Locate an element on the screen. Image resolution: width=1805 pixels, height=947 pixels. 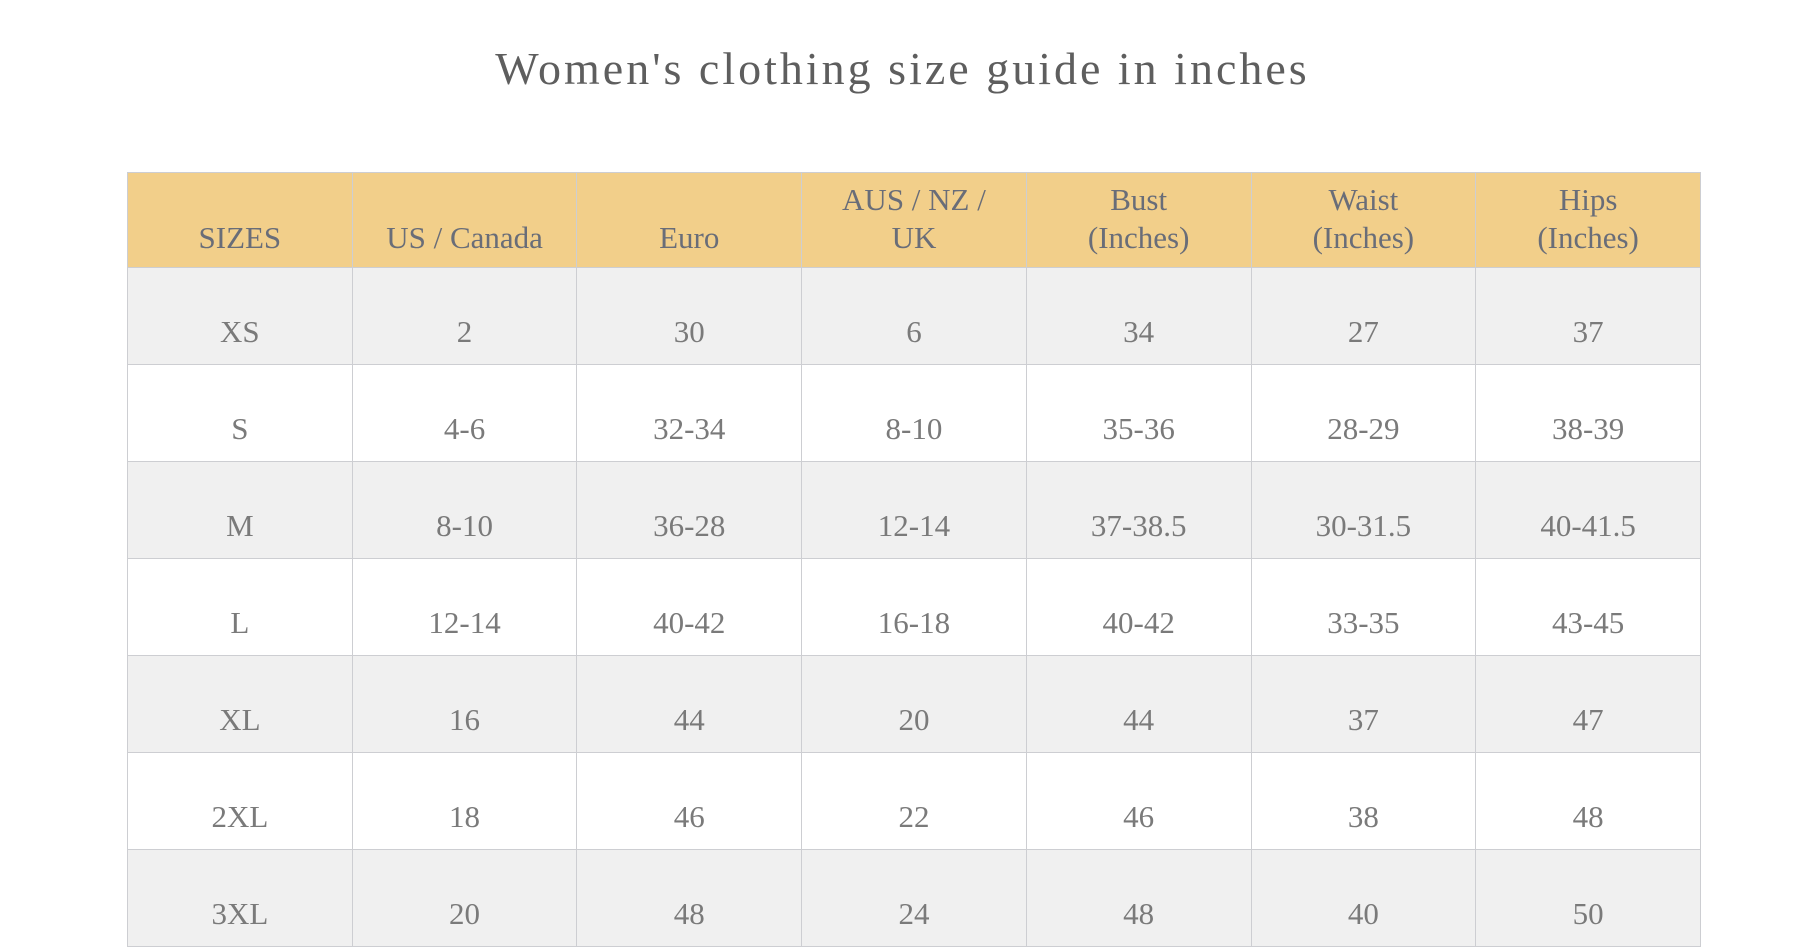
table-cell: 22 is located at coordinates (914, 801).